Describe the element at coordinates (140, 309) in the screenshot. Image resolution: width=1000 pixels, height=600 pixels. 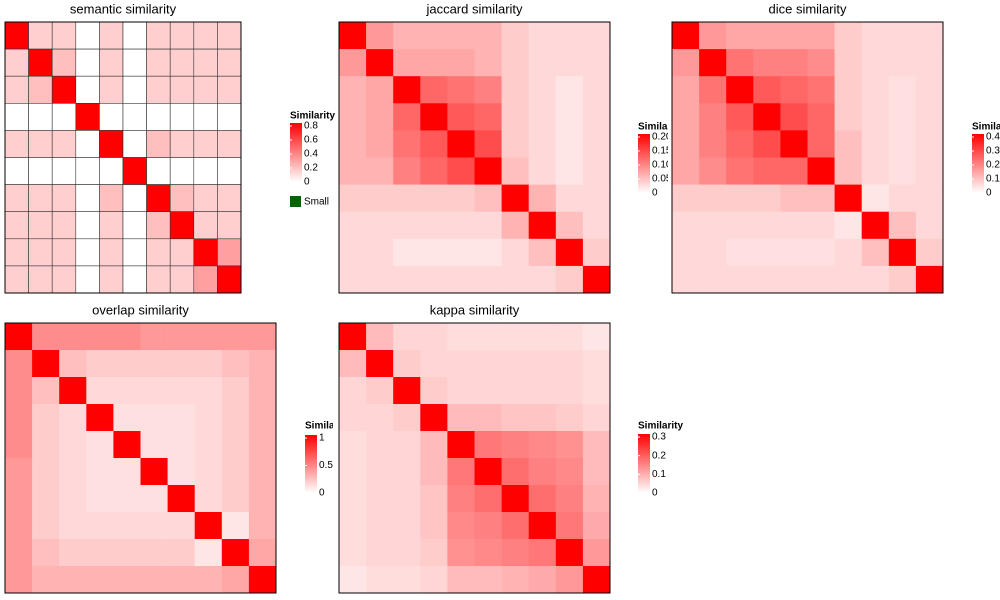
I see `panel-title: overlap similarity` at that location.